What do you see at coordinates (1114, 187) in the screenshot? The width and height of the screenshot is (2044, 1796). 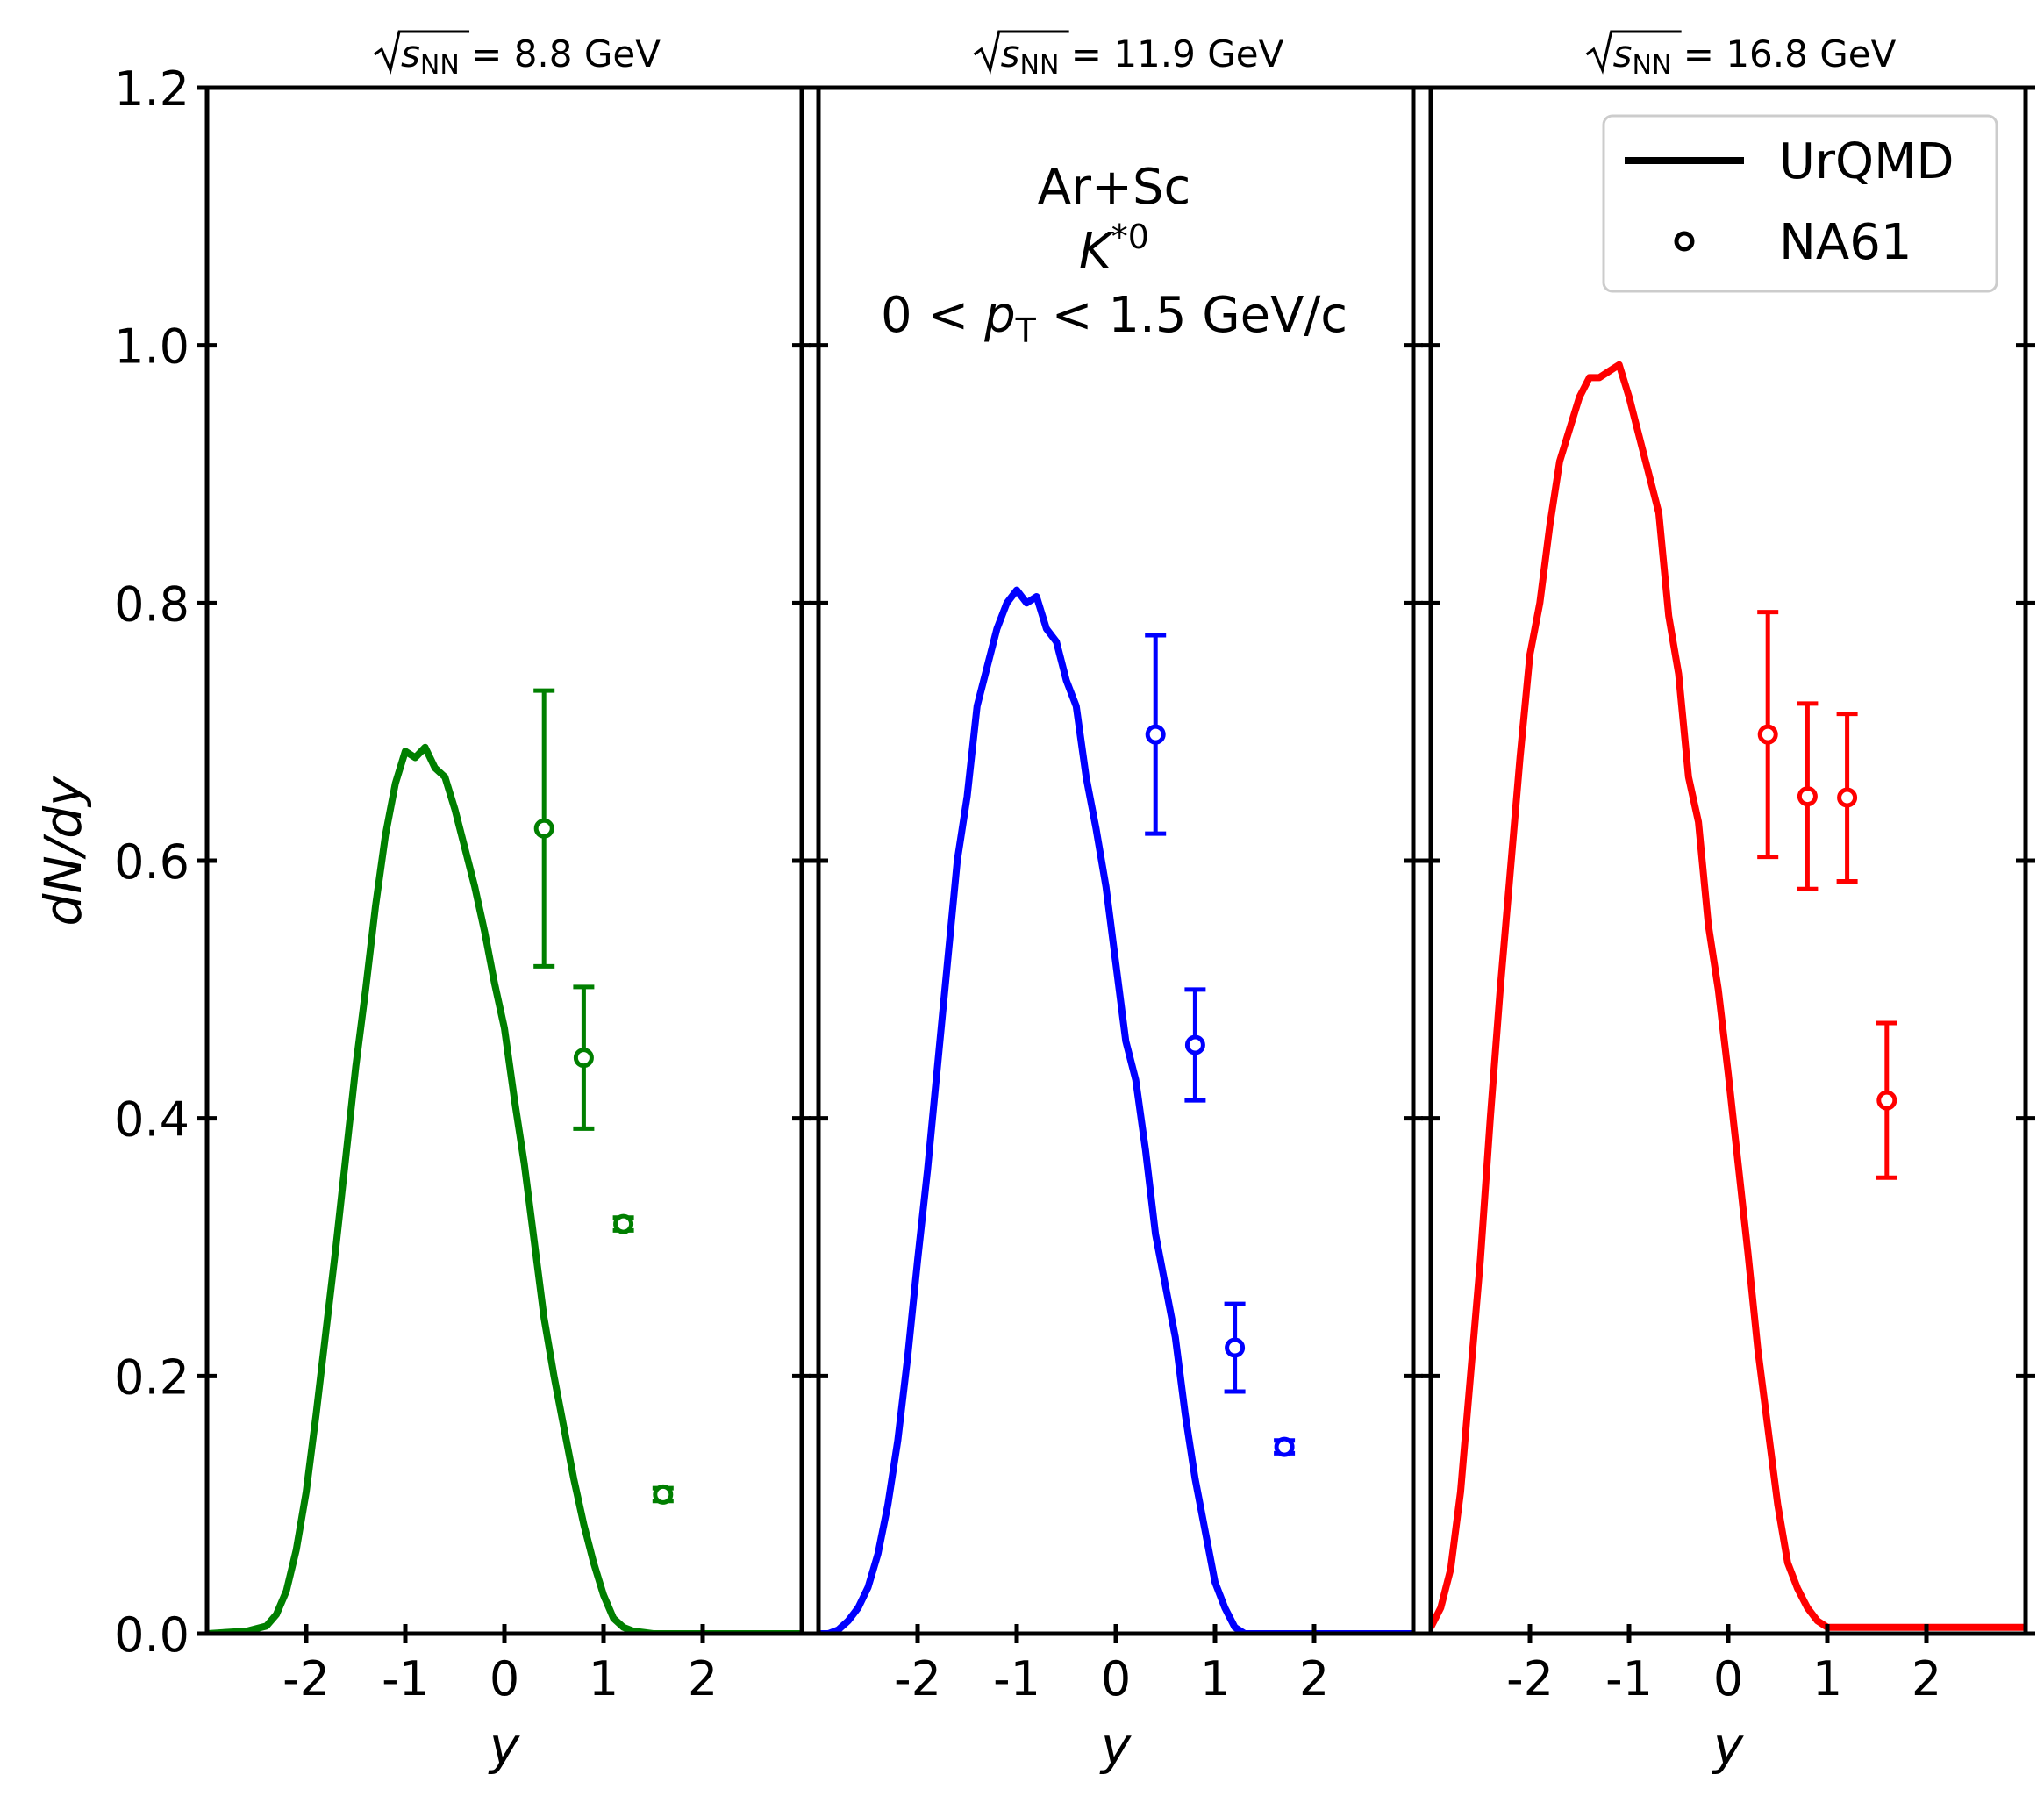 I see `annotation-system: Ar+Sc` at bounding box center [1114, 187].